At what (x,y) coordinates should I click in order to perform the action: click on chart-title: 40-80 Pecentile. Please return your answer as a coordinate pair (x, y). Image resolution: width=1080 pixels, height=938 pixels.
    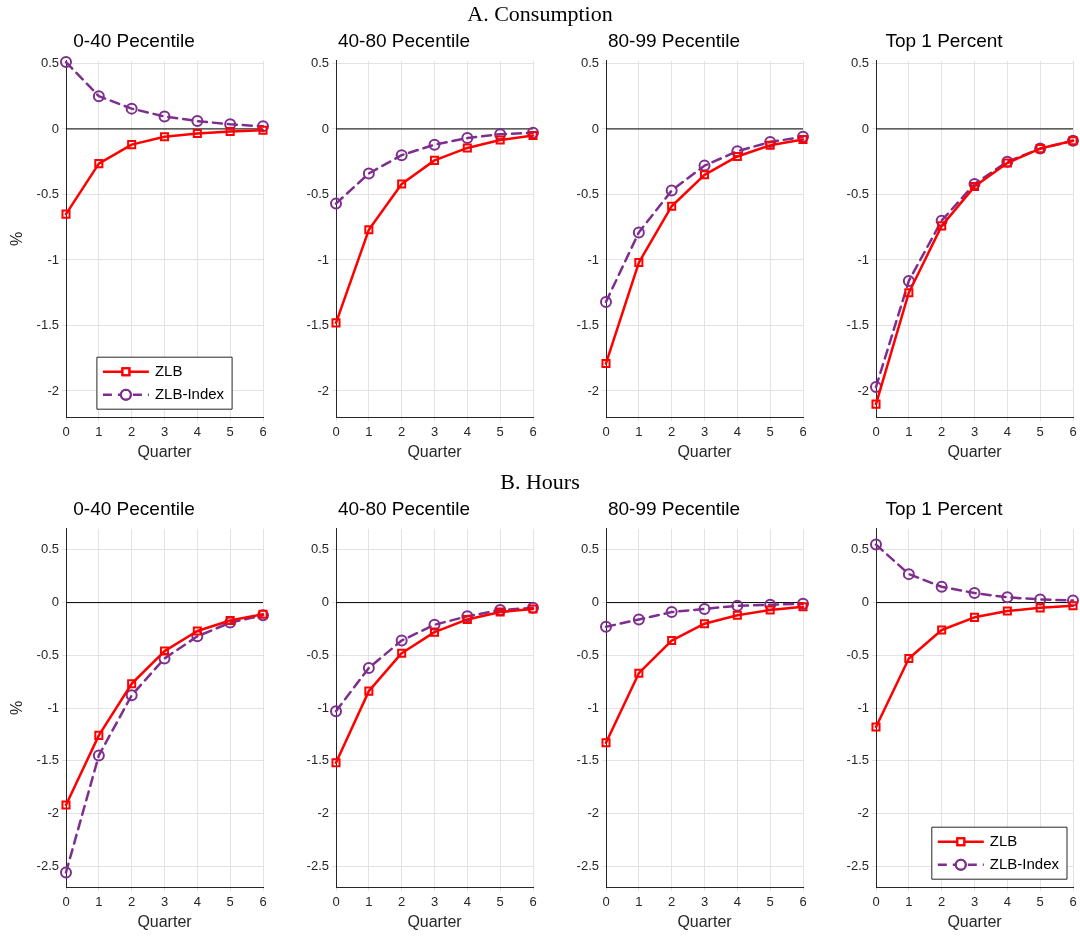
    Looking at the image, I should click on (404, 508).